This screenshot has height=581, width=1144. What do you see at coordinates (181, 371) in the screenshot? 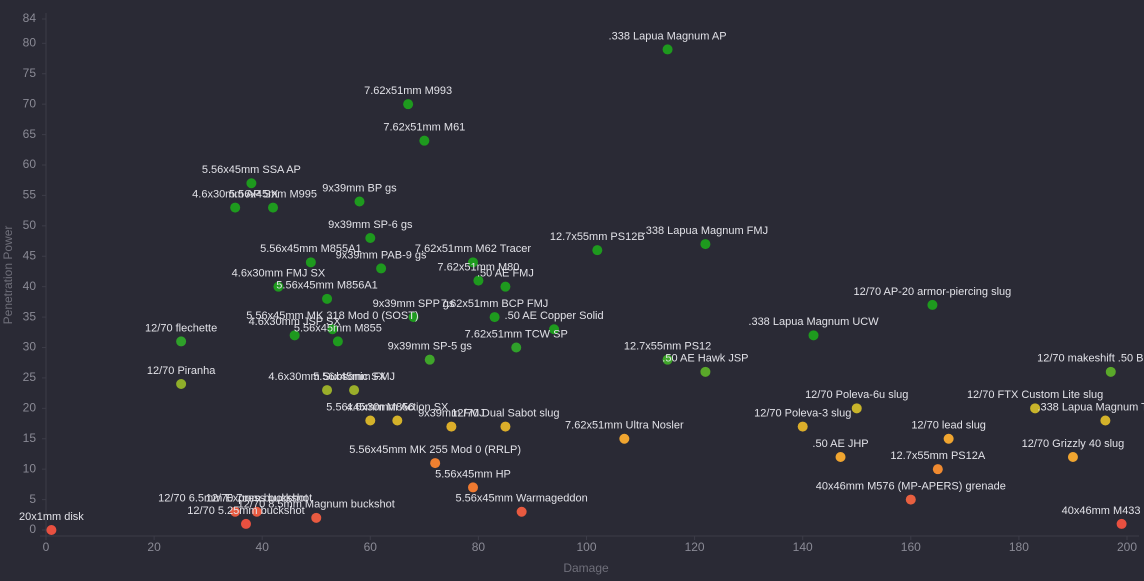
I see `point-label: 12/70 Piranha` at bounding box center [181, 371].